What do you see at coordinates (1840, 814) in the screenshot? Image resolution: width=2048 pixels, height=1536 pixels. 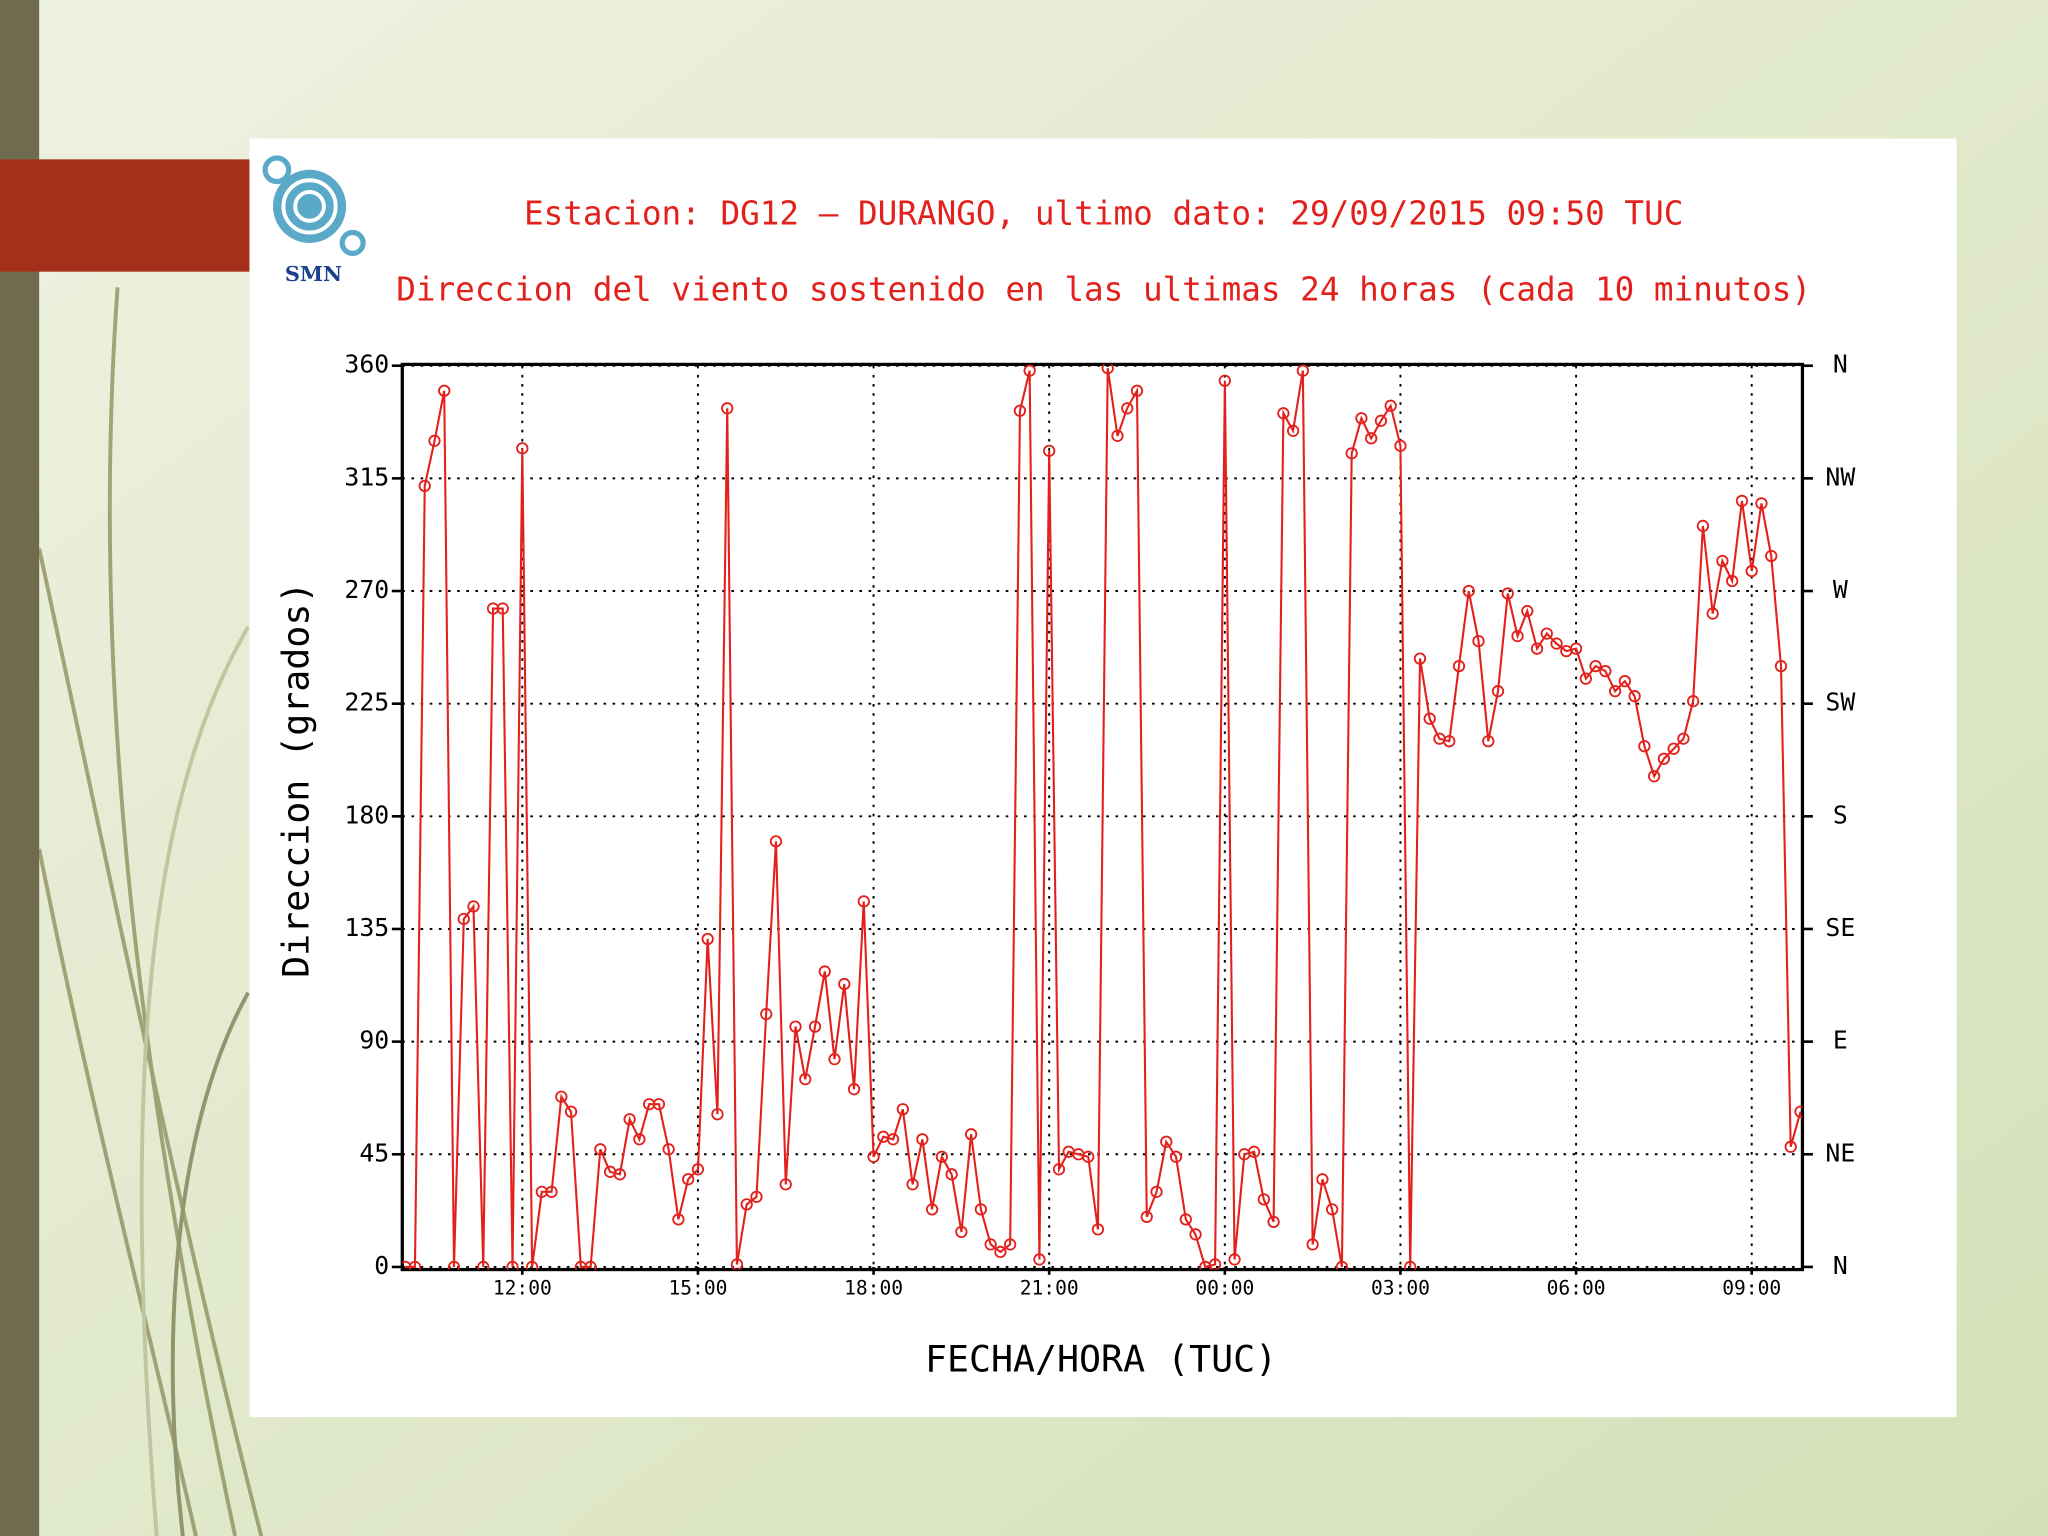 I see `y2-tick-label: S` at bounding box center [1840, 814].